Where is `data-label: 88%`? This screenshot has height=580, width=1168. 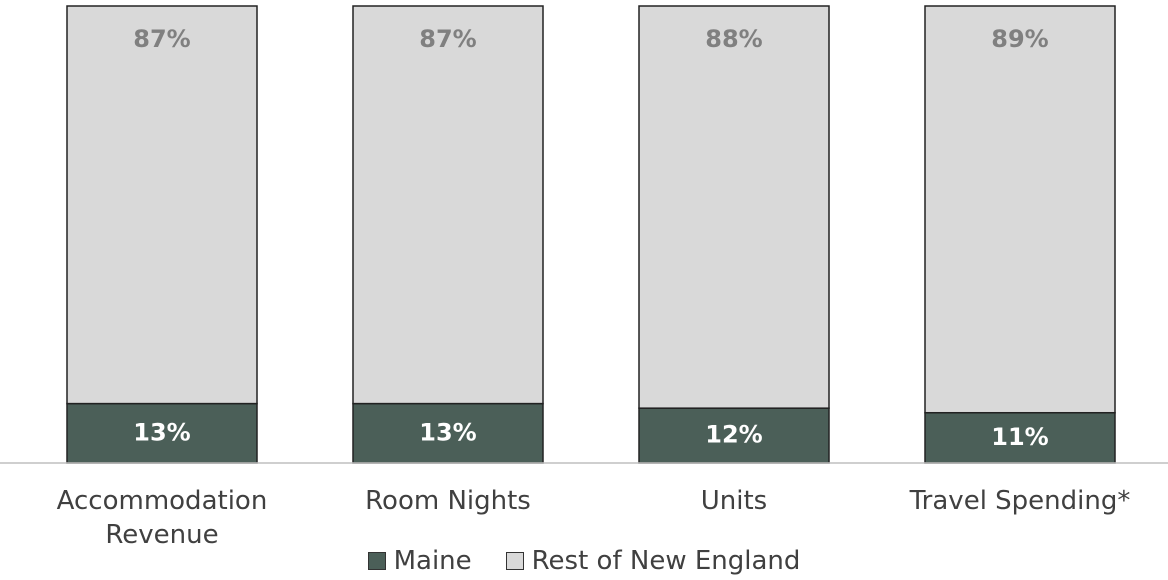 data-label: 88% is located at coordinates (733, 39).